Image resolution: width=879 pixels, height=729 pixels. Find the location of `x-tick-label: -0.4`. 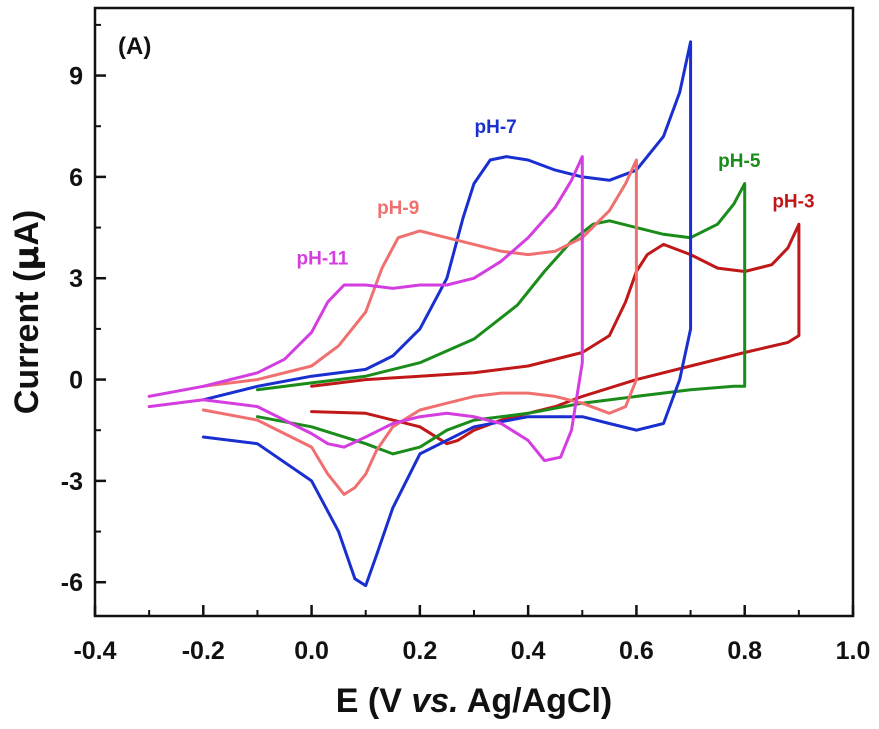

x-tick-label: -0.4 is located at coordinates (94, 651).